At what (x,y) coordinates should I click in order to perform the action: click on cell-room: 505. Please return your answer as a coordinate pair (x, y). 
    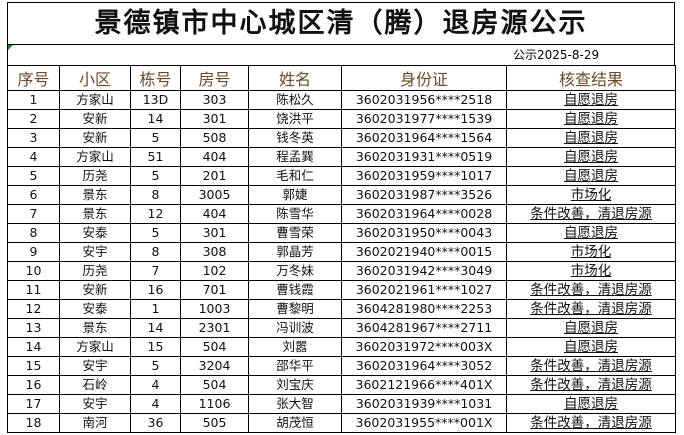
    Looking at the image, I should click on (214, 423).